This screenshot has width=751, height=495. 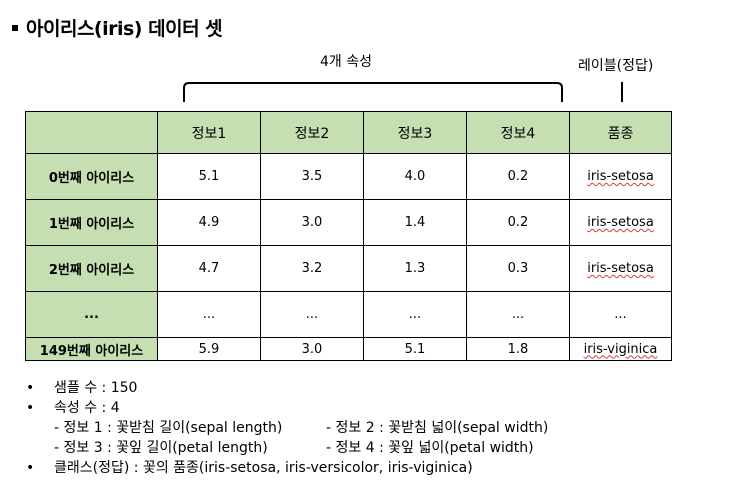 I want to click on table-row: 0번째 아이리스 5.1 3.5 4.0 0.2 iris-setosa, so click(x=348, y=176).